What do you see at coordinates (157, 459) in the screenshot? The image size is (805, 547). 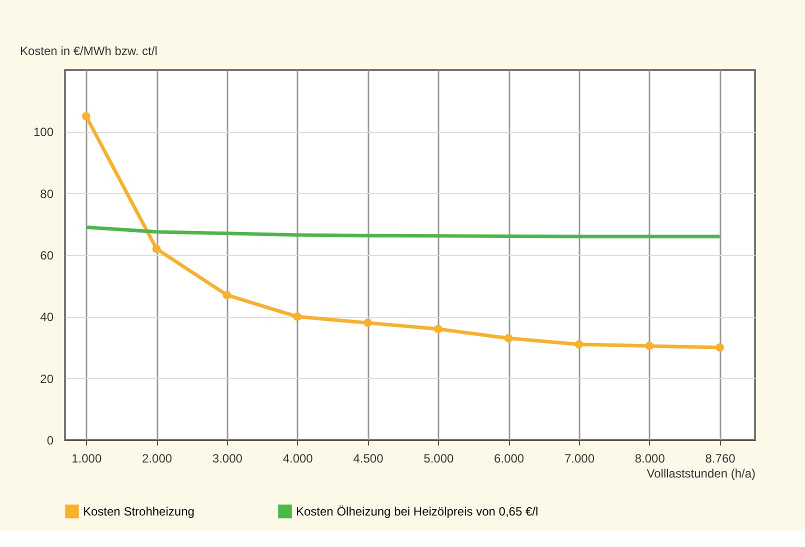 I see `x-tick-label: 2.000` at bounding box center [157, 459].